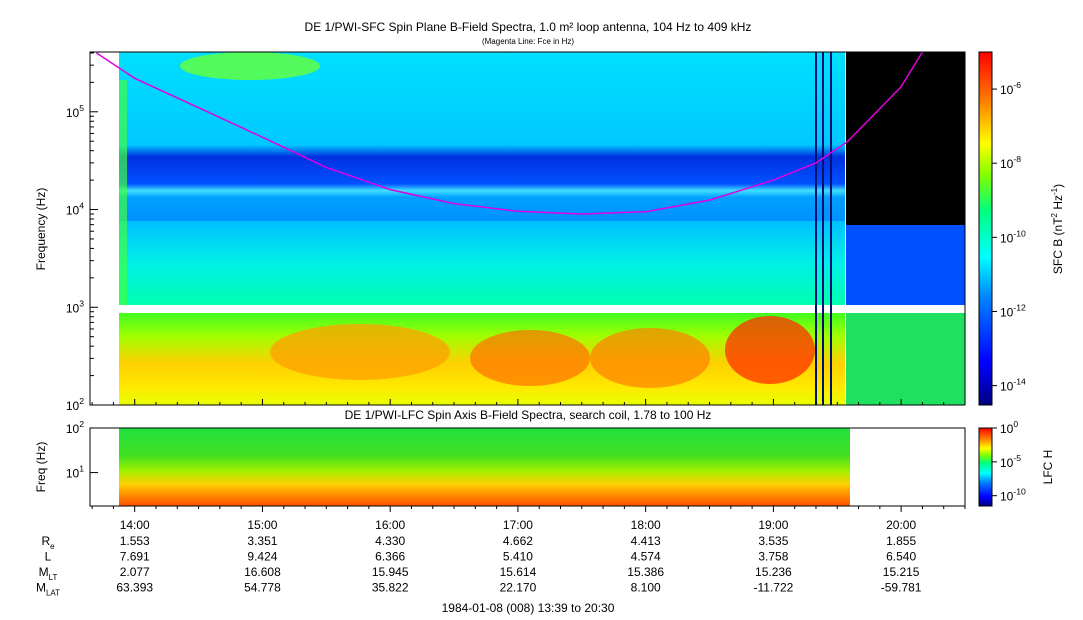 Image resolution: width=1083 pixels, height=620 pixels. I want to click on ephemeris-value: 4.330, so click(390, 541).